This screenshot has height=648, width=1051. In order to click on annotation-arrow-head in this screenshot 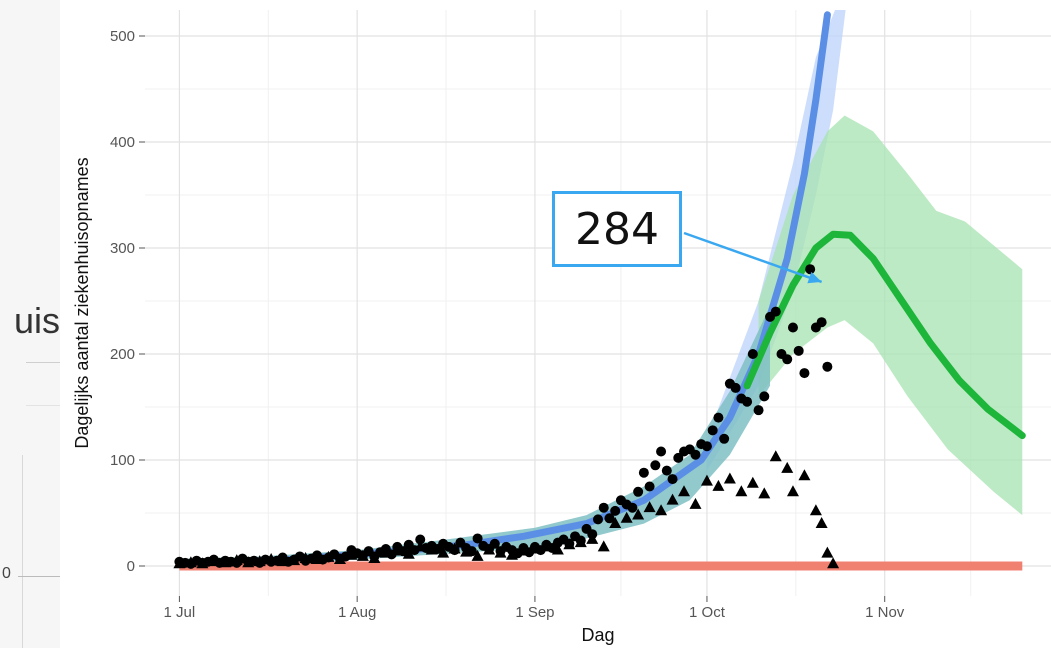, I will do `click(814, 277)`.